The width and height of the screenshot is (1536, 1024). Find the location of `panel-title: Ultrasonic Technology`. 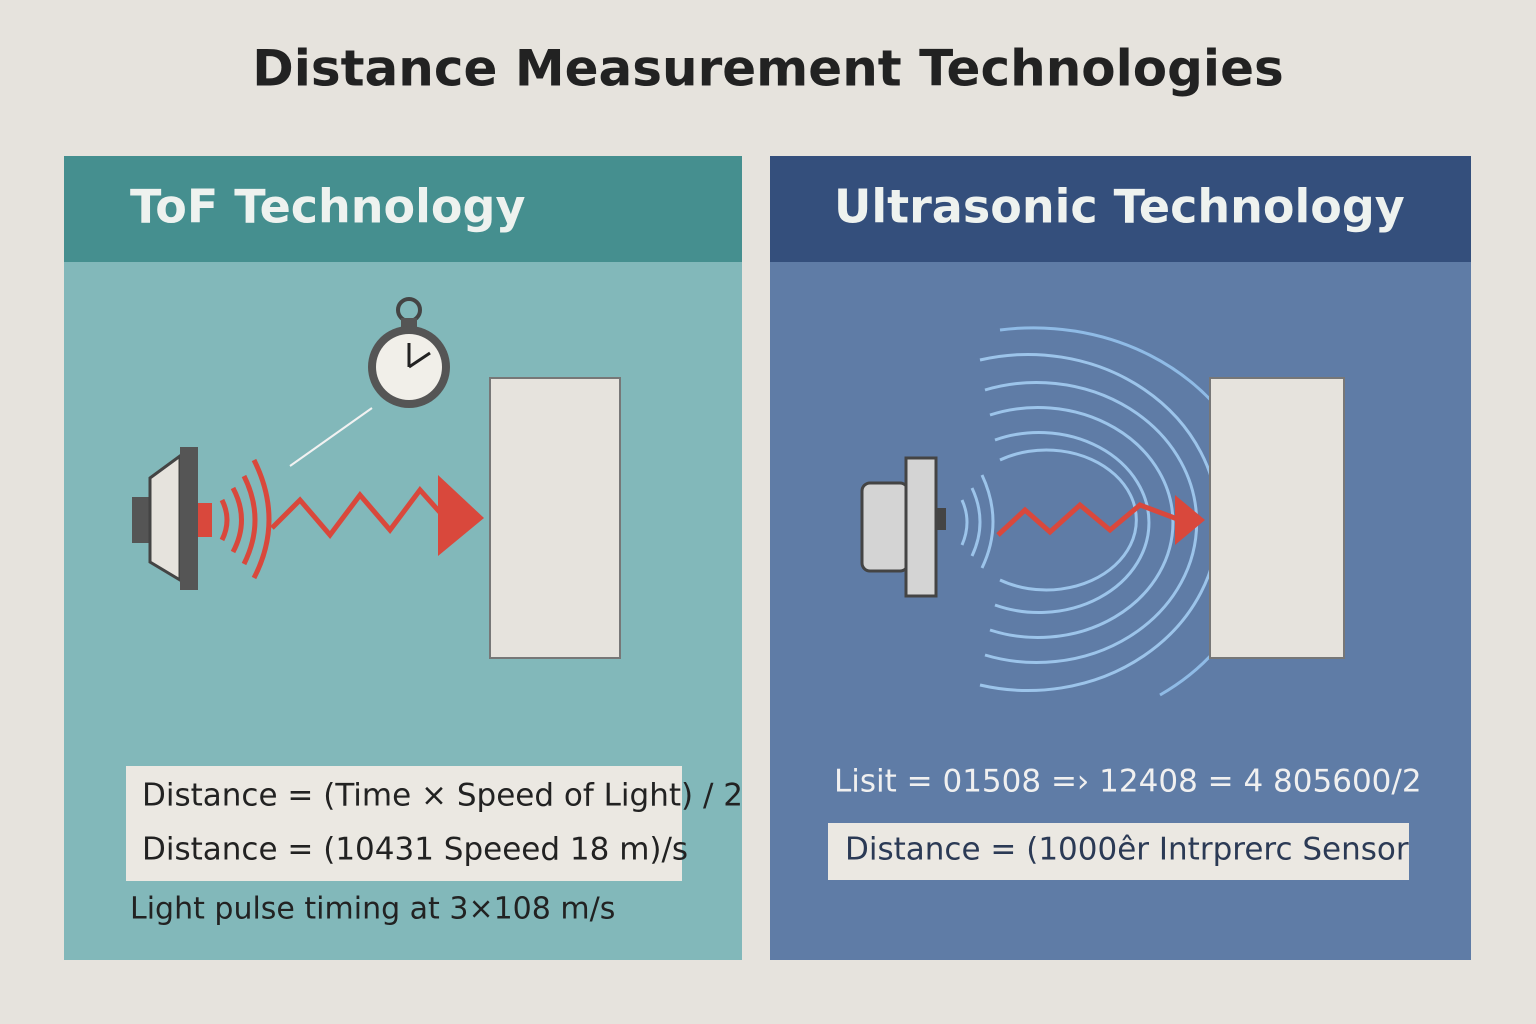

panel-title: Ultrasonic Technology is located at coordinates (1119, 207).